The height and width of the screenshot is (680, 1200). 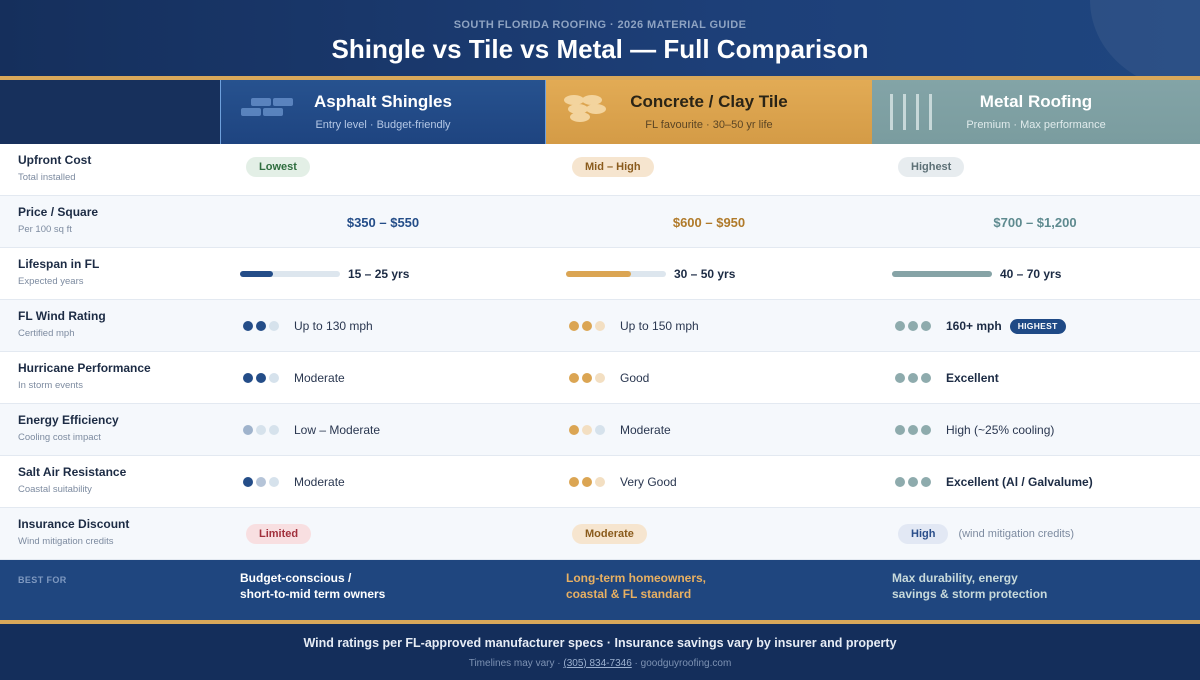 I want to click on row-sublabel: In storm events, so click(x=50, y=385).